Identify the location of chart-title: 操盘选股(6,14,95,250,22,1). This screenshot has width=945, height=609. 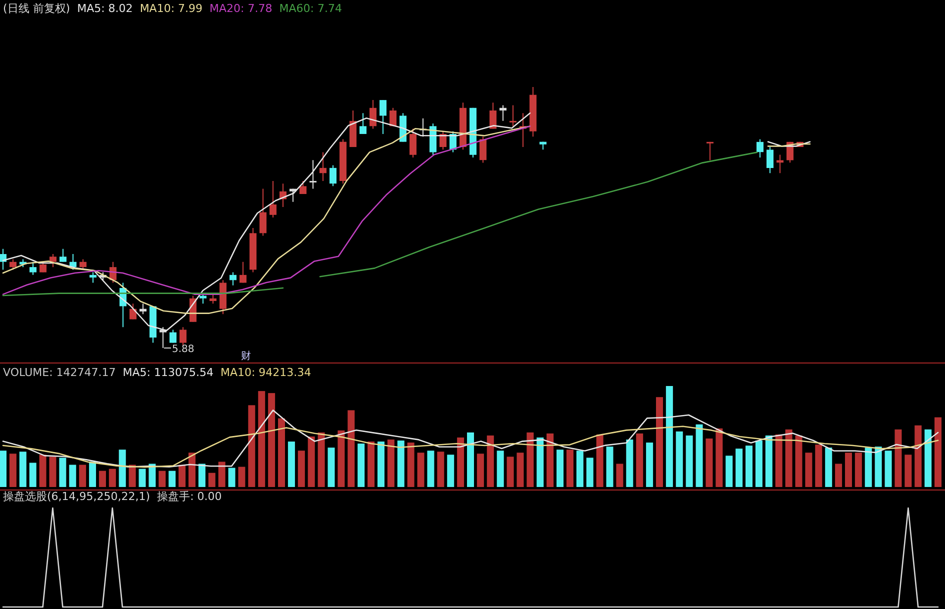
(76, 496).